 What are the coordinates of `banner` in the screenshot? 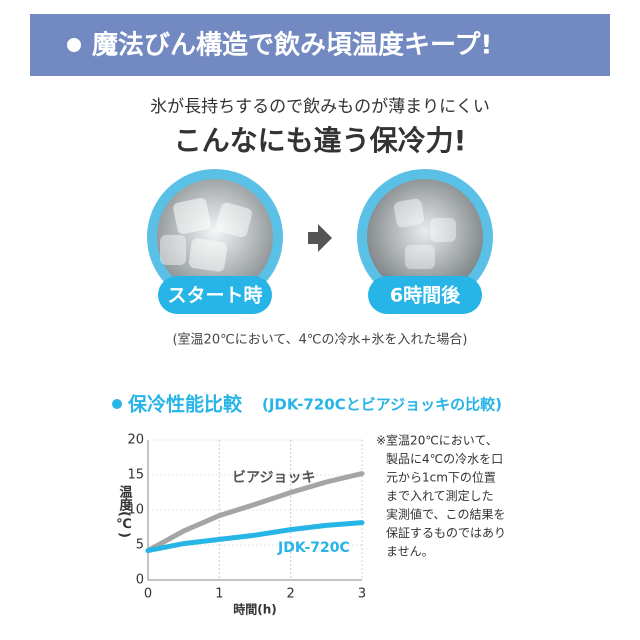 It's located at (320, 45).